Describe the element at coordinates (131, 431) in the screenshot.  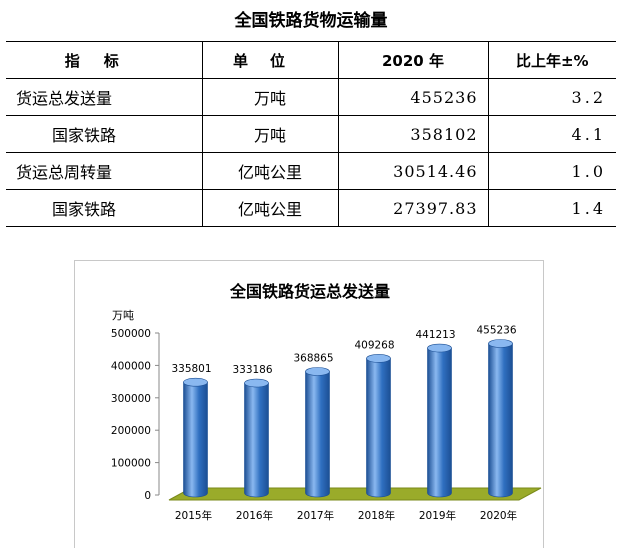
I see `y-tick-label: 200000` at that location.